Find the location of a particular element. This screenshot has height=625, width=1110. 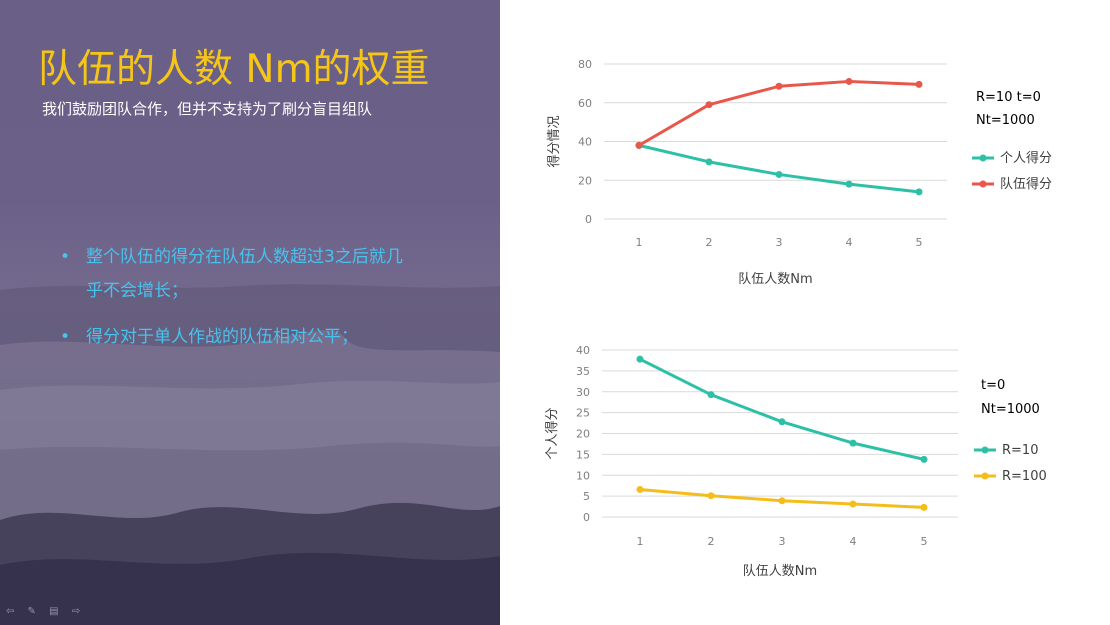

y-tick-label: 80 is located at coordinates (585, 64).